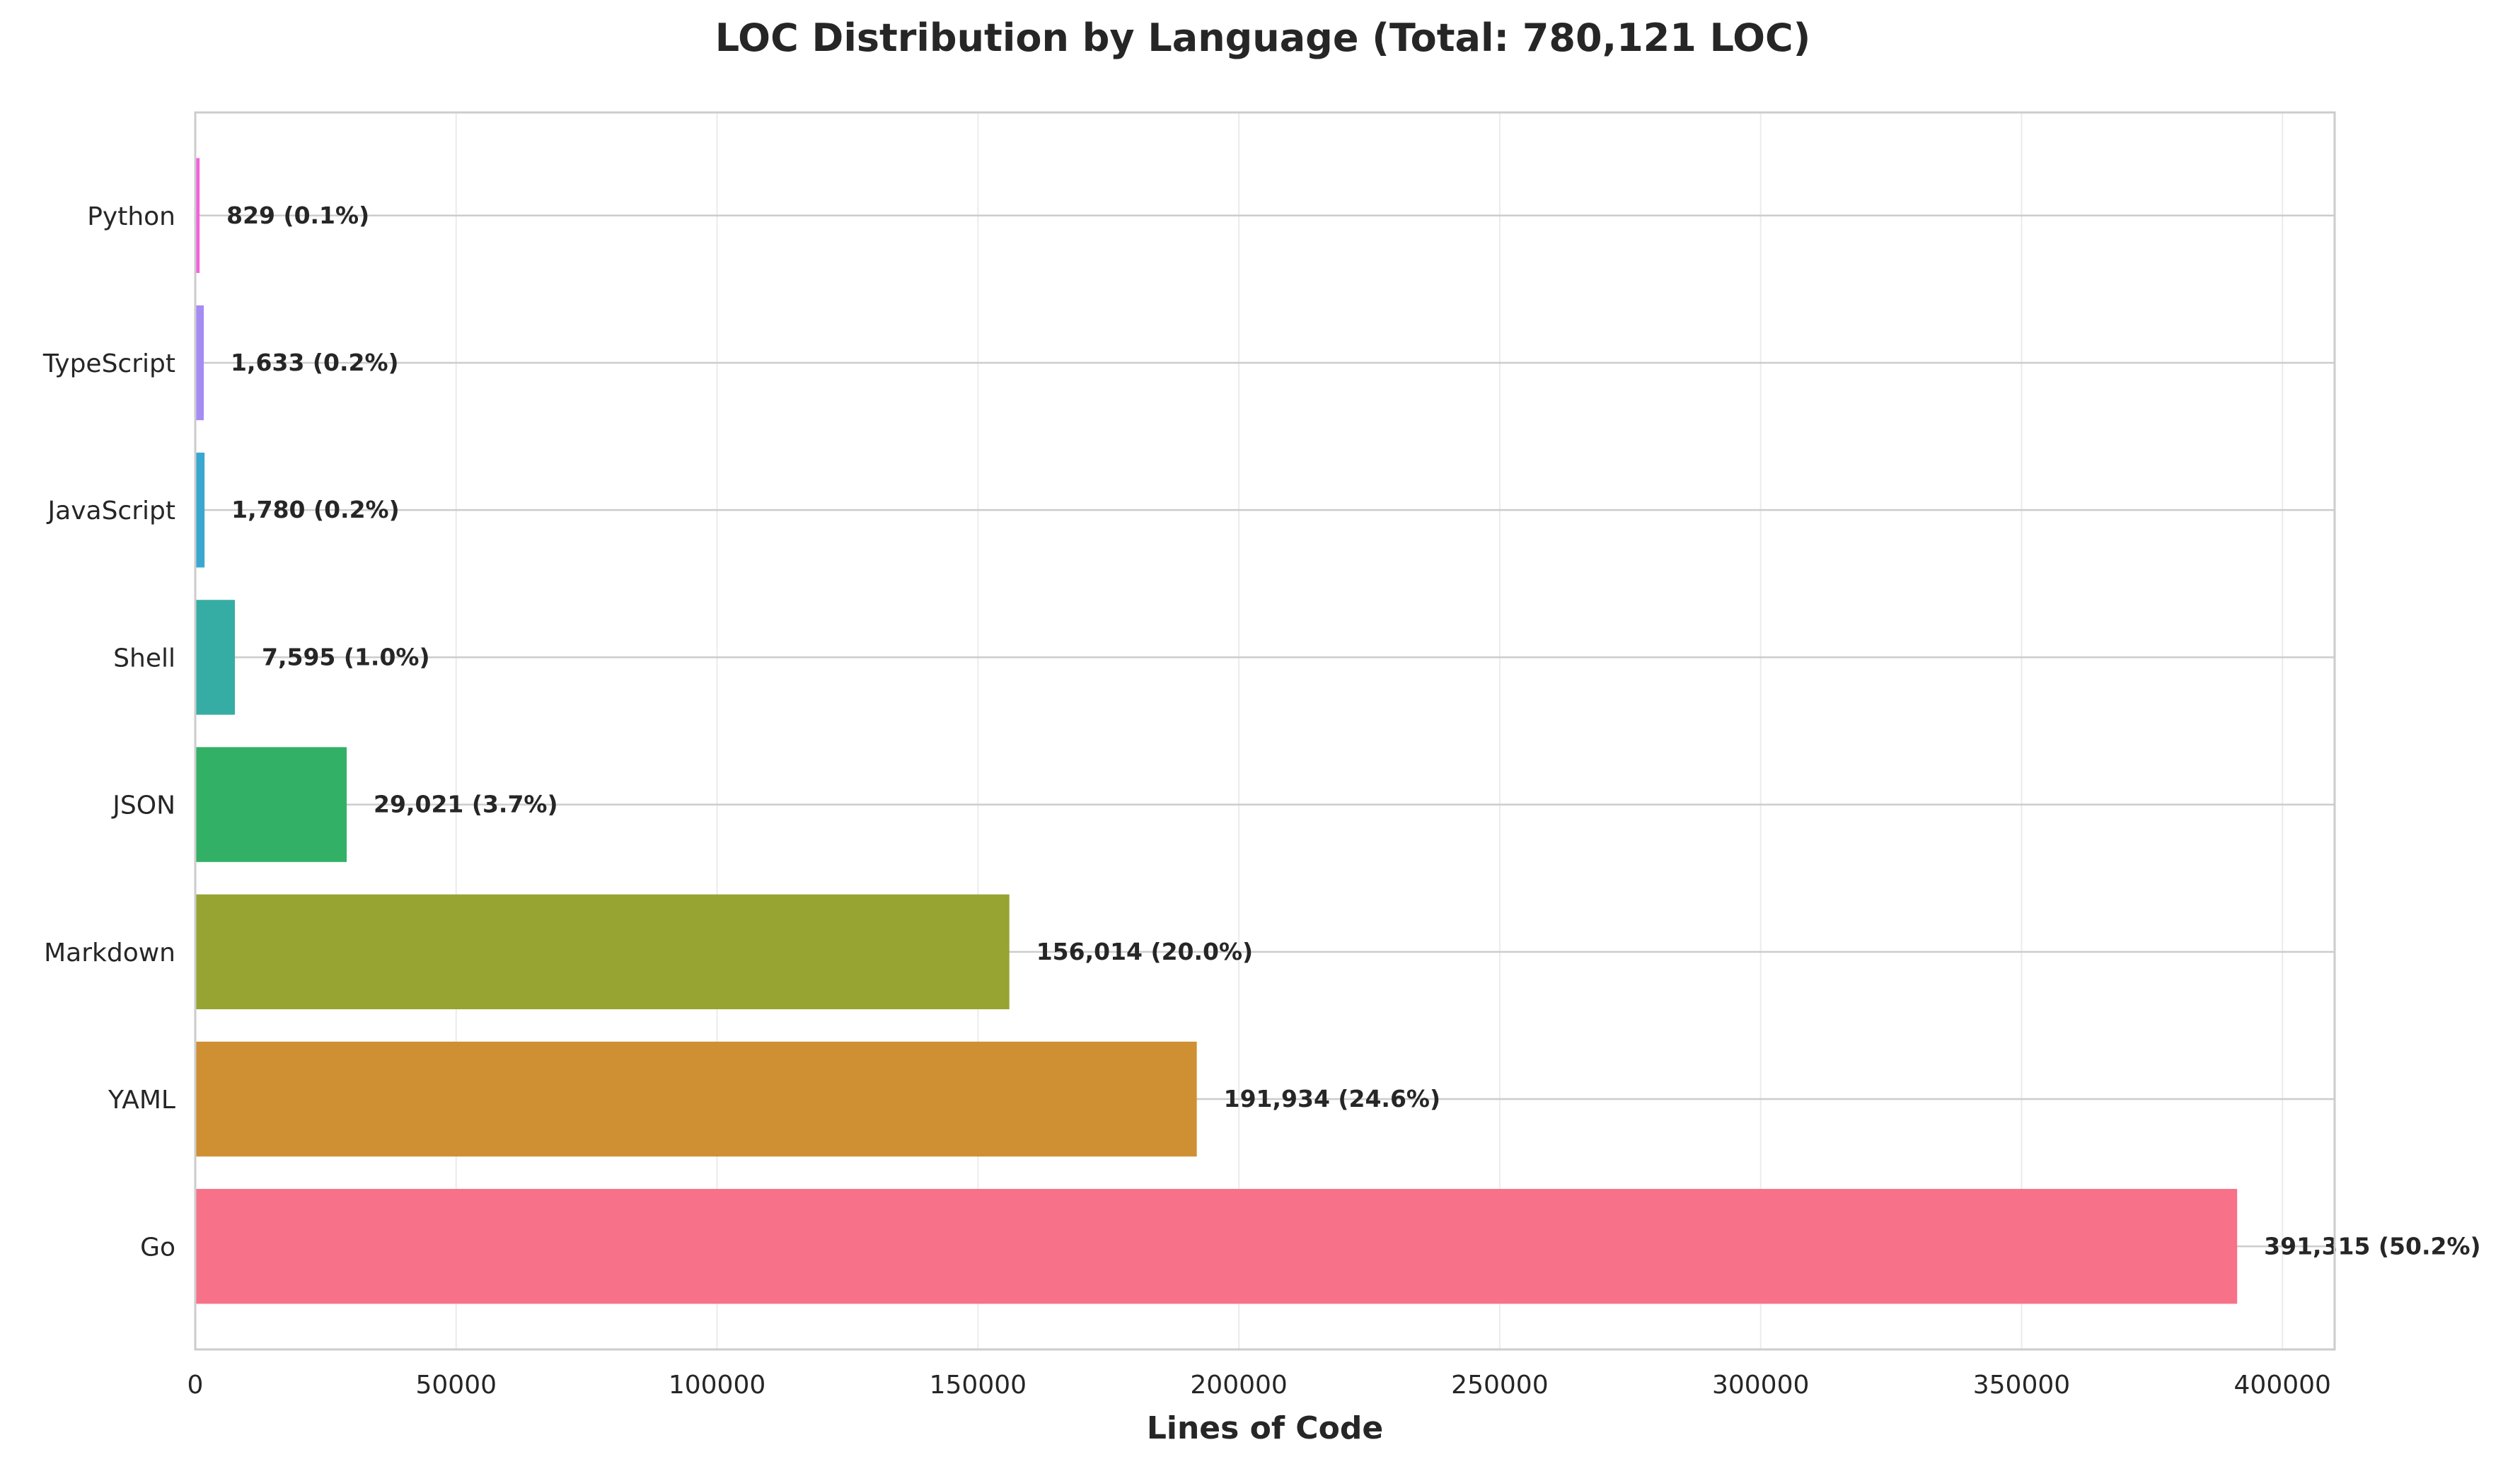  Describe the element at coordinates (346, 656) in the screenshot. I see `value-label: 7,595 (1.0%)` at that location.